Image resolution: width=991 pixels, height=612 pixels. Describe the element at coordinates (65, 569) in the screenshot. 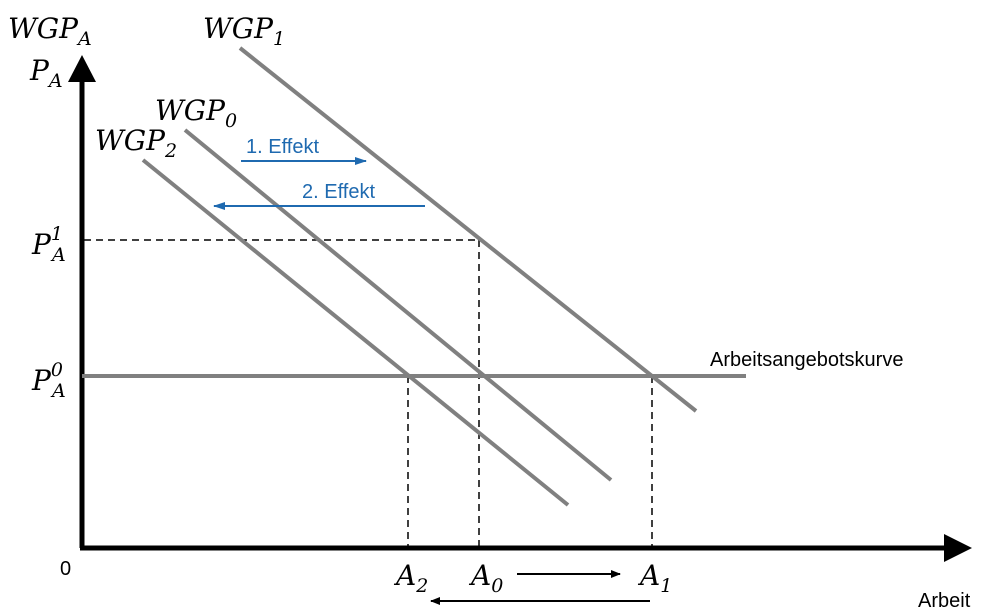

I see `origin-label: 0` at that location.